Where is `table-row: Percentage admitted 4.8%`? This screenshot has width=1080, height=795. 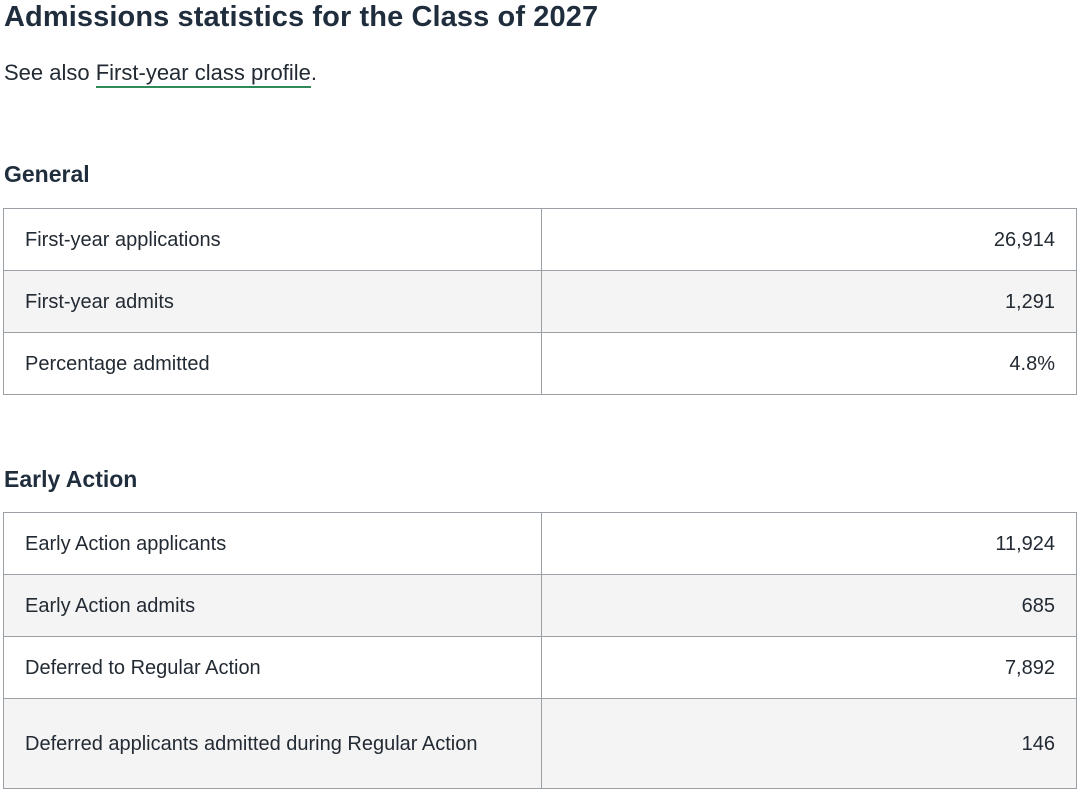
table-row: Percentage admitted 4.8% is located at coordinates (540, 363).